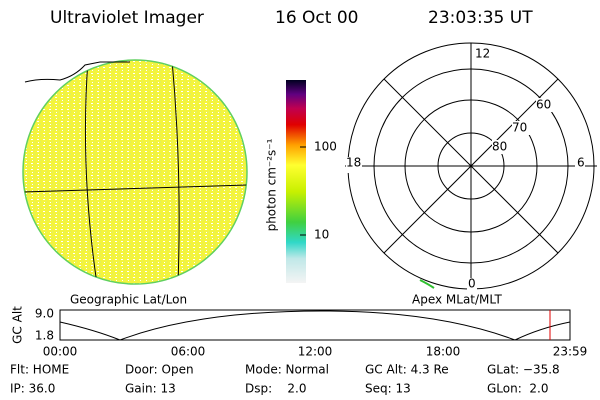 This screenshot has width=600, height=400. Describe the element at coordinates (18, 325) in the screenshot. I see `alt-ylabel: GC Alt` at that location.